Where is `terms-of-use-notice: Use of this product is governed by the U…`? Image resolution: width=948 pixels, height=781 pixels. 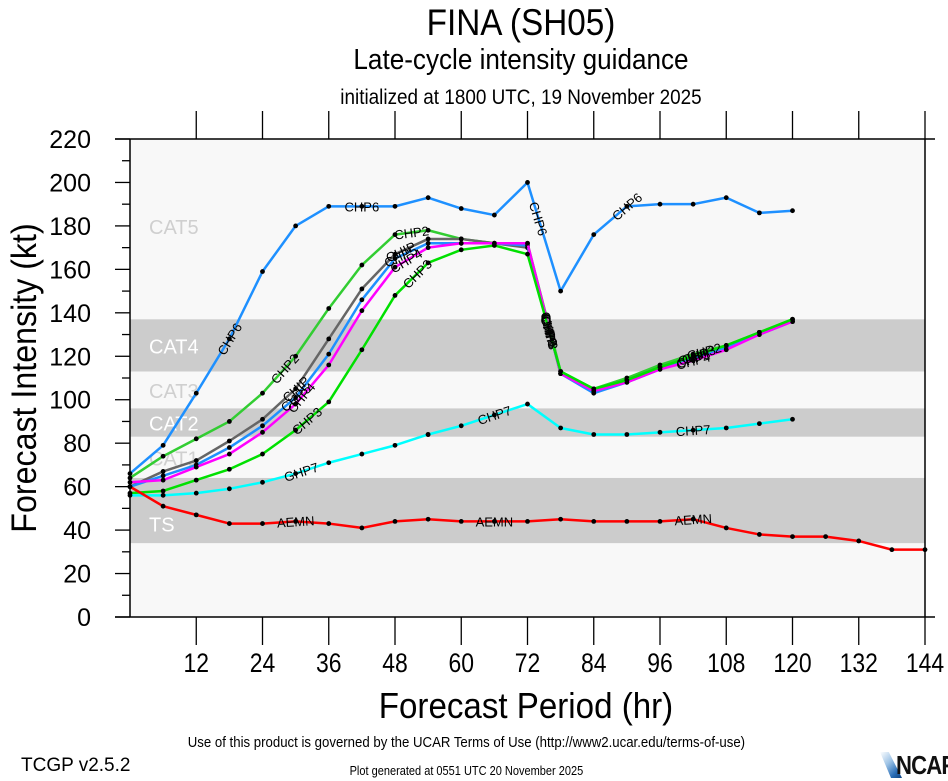 terms-of-use-notice: Use of this product is governed by the U… is located at coordinates (466, 742).